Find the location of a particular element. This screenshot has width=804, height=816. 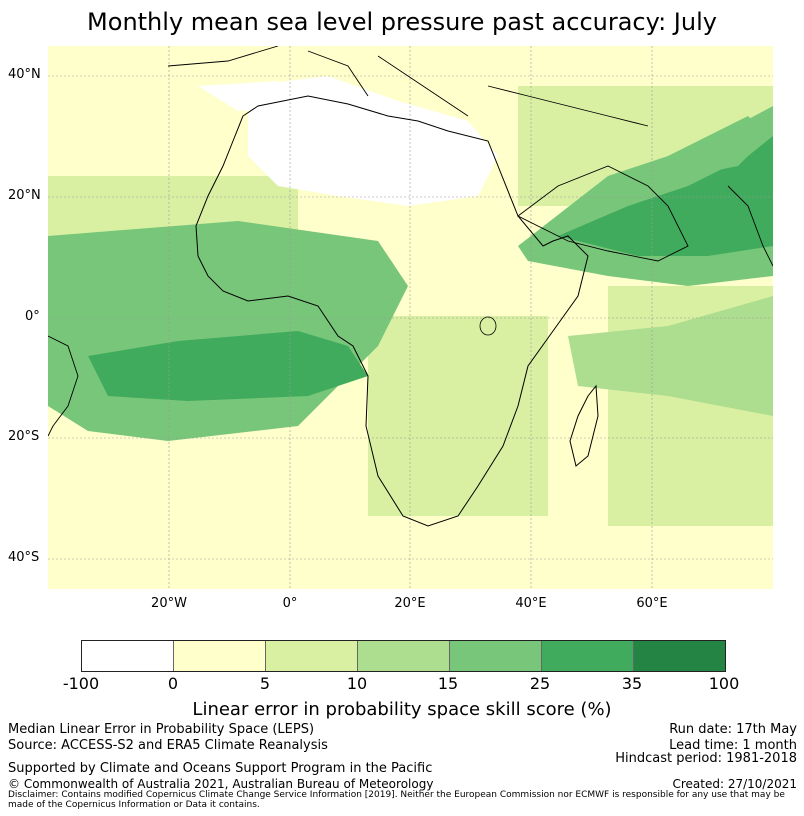

arabia-coastline is located at coordinates (603, 213).